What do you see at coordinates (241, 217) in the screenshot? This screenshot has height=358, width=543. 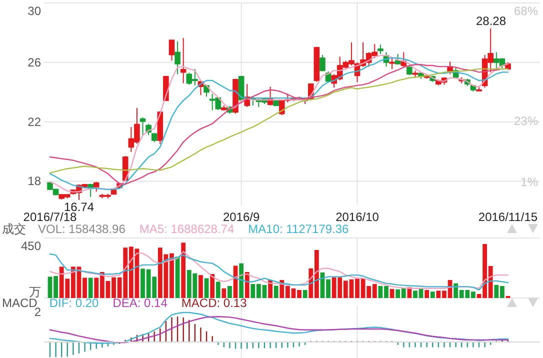 I see `x-tick-label: 2016/9` at bounding box center [241, 217].